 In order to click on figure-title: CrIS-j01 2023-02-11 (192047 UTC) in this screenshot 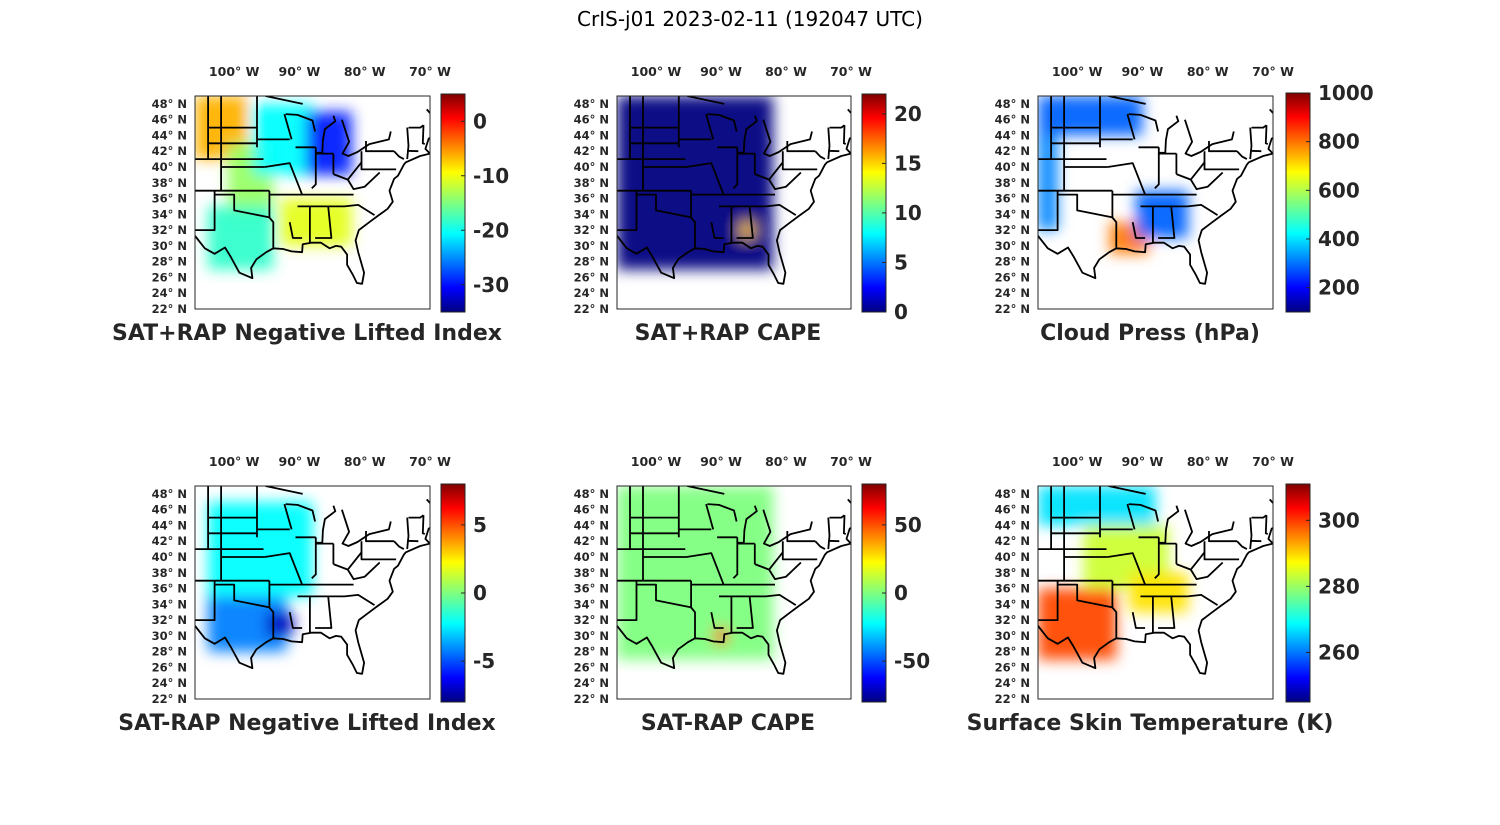, I will do `click(750, 19)`.